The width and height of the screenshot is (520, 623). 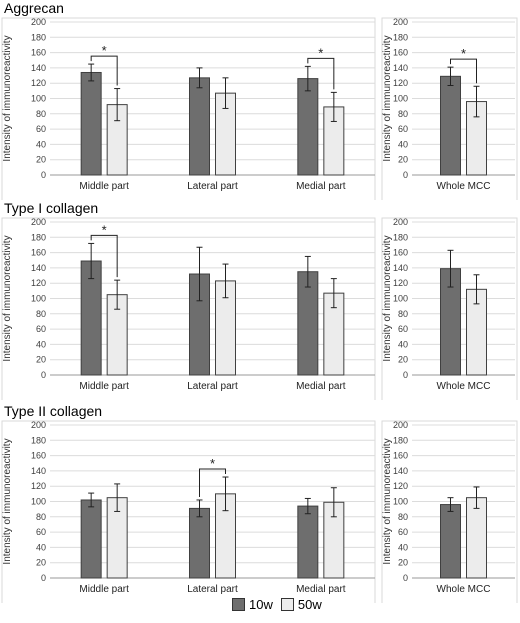 I want to click on legend-label-50w: 50w, so click(x=309, y=604).